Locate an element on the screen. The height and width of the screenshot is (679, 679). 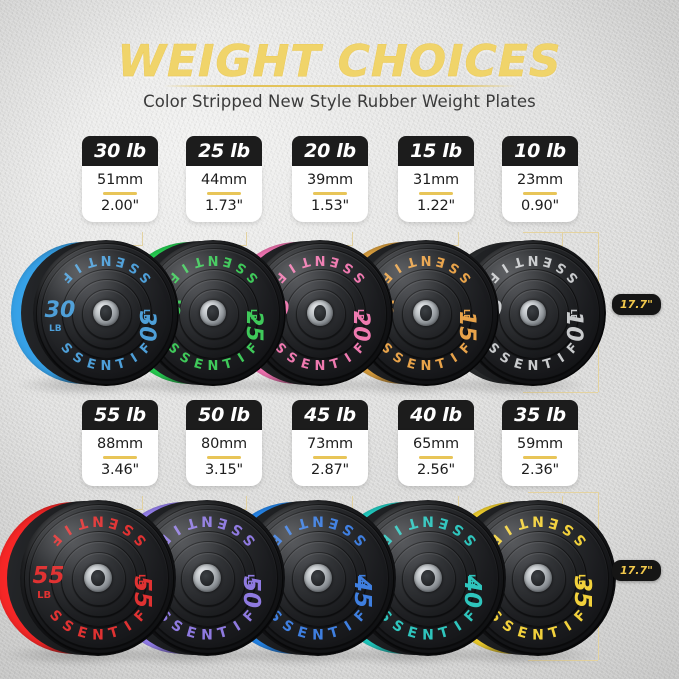
page-title: WEIGHT CHOICES is located at coordinates (339, 62).